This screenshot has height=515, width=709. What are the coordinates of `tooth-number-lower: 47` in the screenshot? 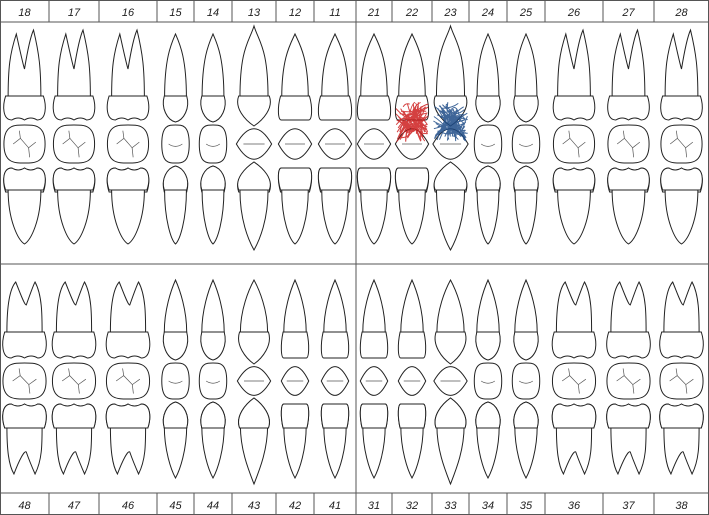 It's located at (74, 506).